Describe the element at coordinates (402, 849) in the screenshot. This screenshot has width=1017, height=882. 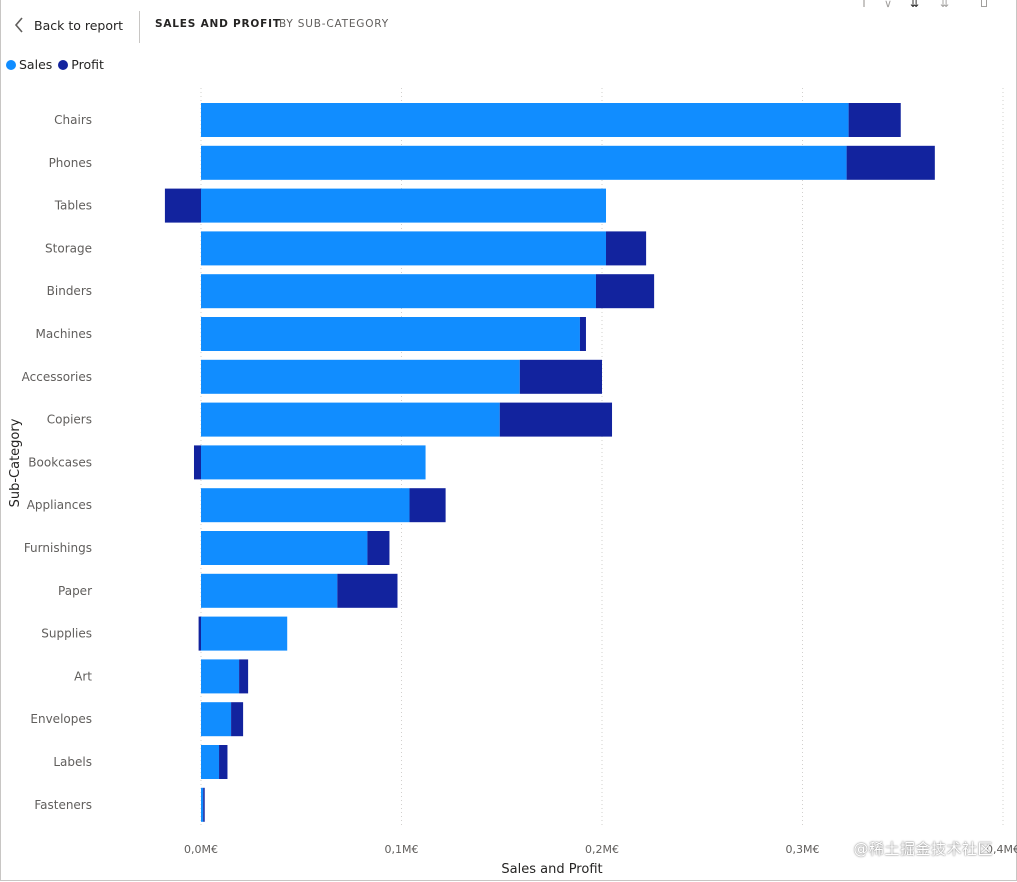
I see `x-tick-label: 0,1M€` at that location.